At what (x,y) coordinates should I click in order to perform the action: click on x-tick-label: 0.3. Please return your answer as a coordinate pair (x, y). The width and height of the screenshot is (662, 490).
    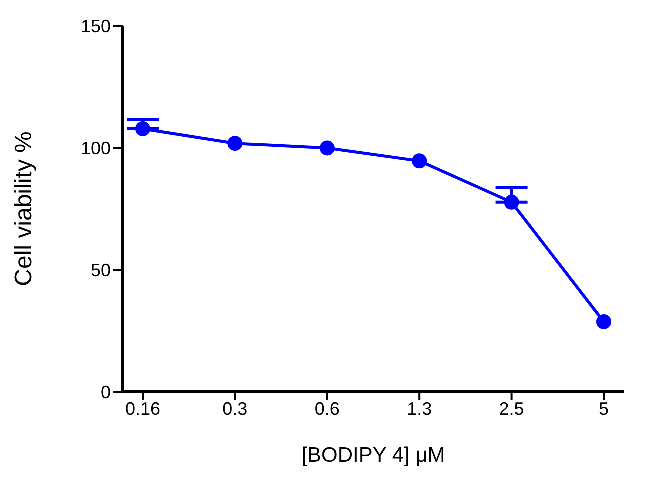
    Looking at the image, I should click on (235, 408).